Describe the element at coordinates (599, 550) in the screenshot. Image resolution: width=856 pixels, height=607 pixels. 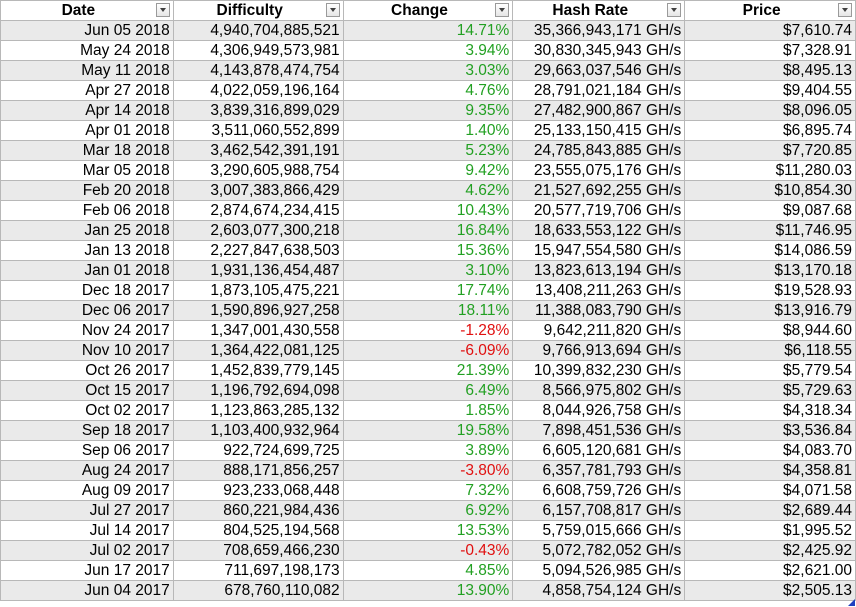
I see `hash-rate-cell: 5,072,782,052 GH/s` at that location.